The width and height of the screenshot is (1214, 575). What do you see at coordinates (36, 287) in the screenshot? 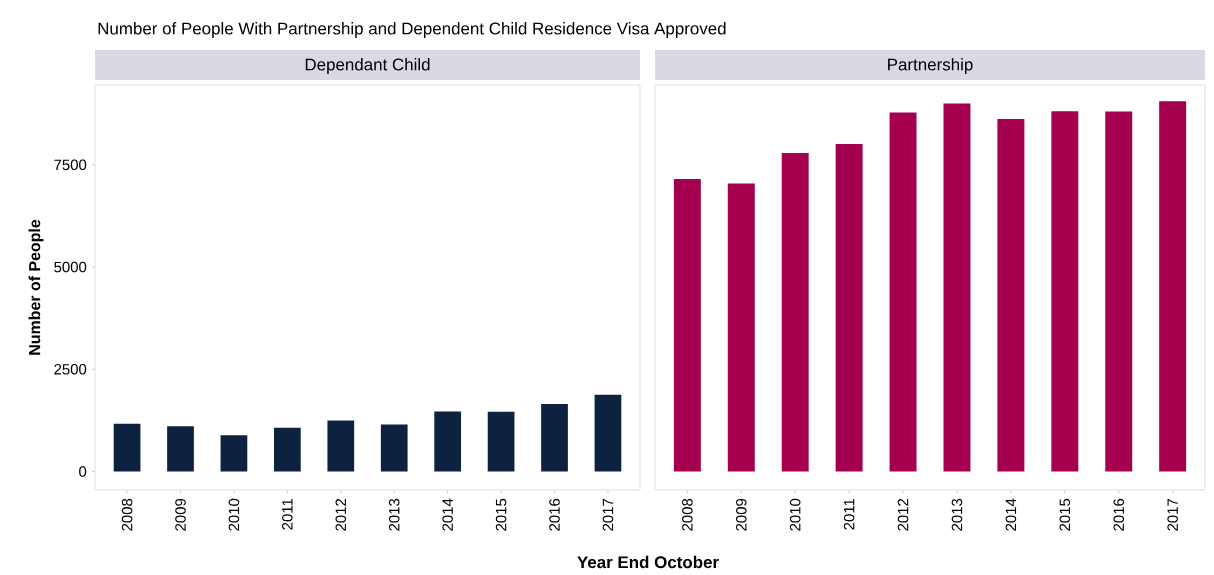
I see `y-axis-title: Number of People` at bounding box center [36, 287].